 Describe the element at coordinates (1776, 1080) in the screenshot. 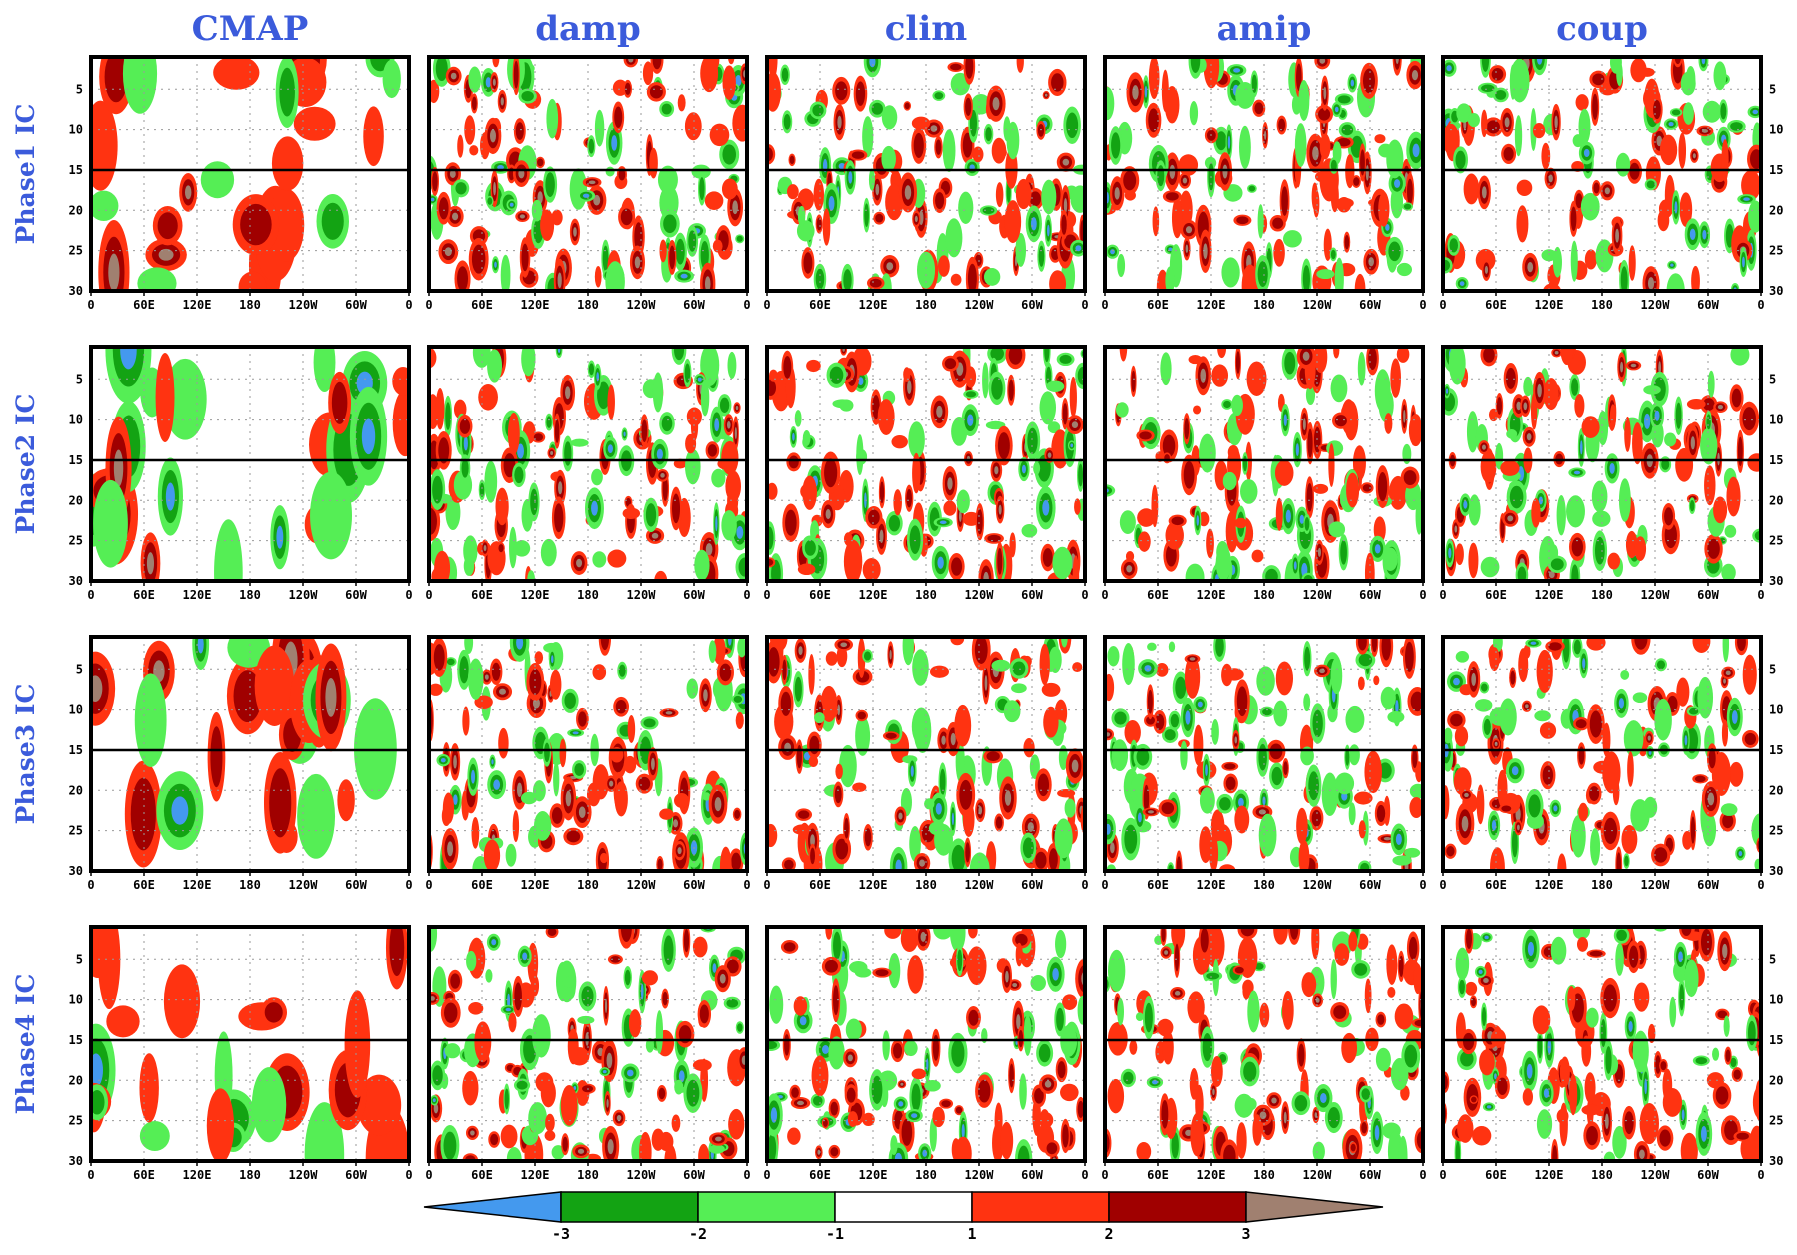

I see `y-tick-label: 20` at that location.